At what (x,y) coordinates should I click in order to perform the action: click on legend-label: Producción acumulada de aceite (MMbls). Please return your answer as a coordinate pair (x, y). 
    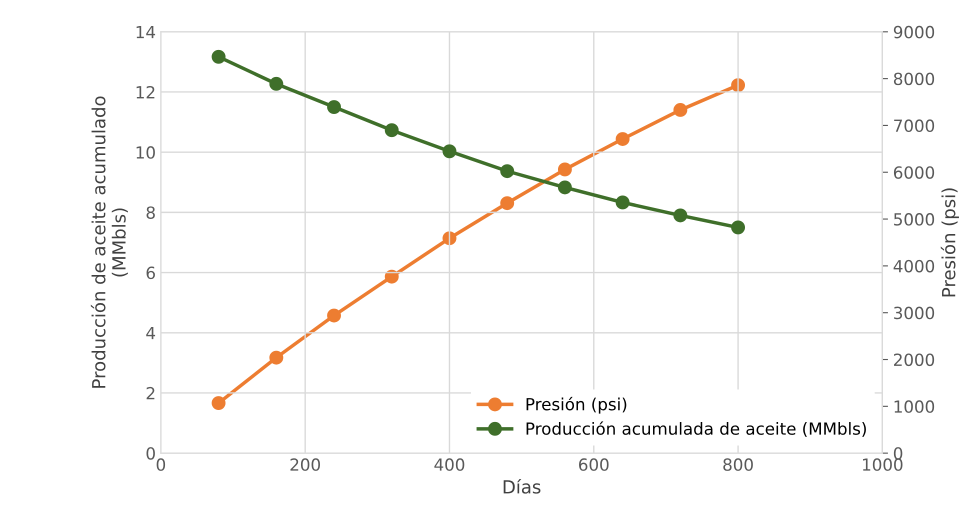
    Looking at the image, I should click on (696, 429).